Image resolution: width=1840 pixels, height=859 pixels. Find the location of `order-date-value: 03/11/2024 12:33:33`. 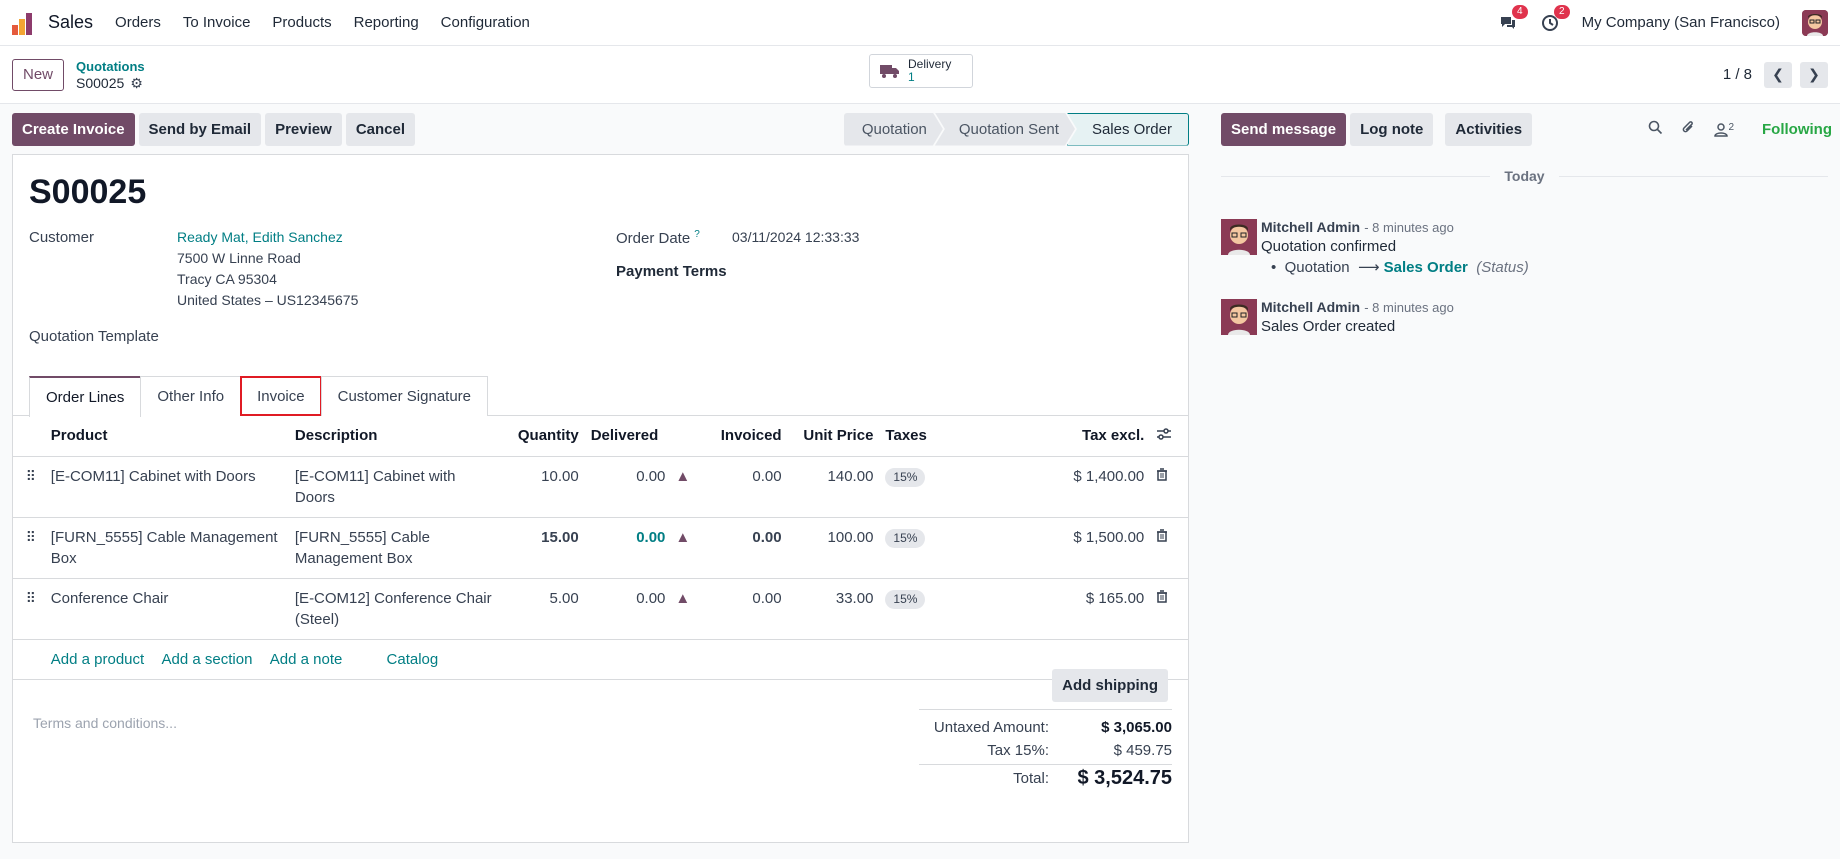

order-date-value: 03/11/2024 12:33:33 is located at coordinates (796, 237).